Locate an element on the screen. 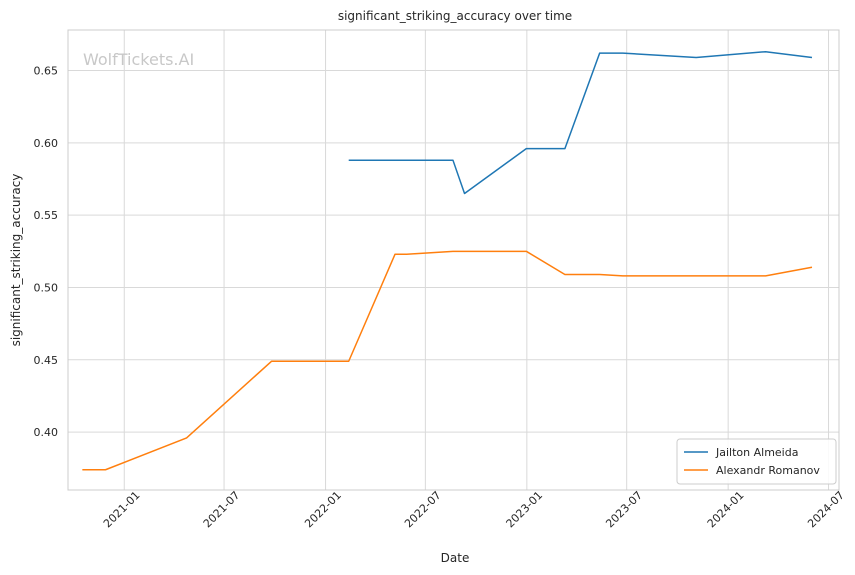  legend-label-alexandr-romanov: Alexandr Romanov is located at coordinates (768, 470).